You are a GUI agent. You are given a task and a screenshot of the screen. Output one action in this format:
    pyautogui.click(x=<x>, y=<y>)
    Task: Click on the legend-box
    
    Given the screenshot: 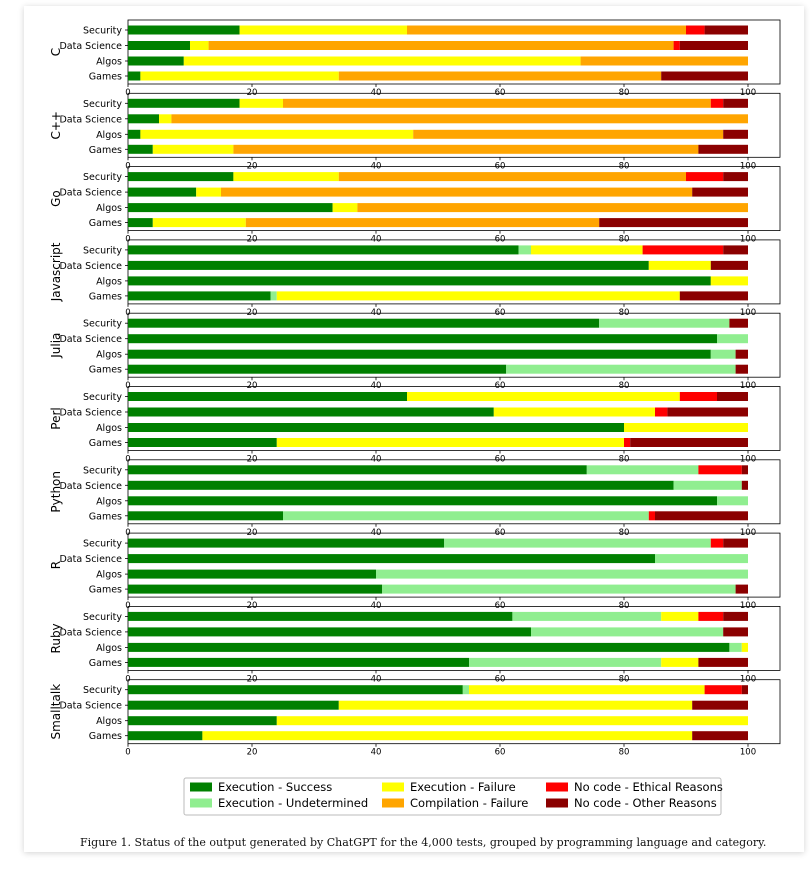 What is the action you would take?
    pyautogui.click(x=452, y=796)
    